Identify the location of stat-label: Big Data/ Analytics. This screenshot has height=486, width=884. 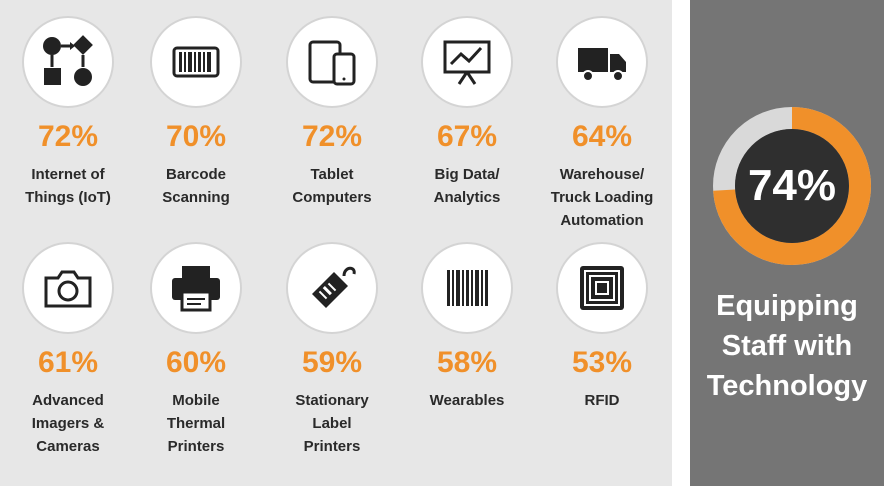
(467, 186).